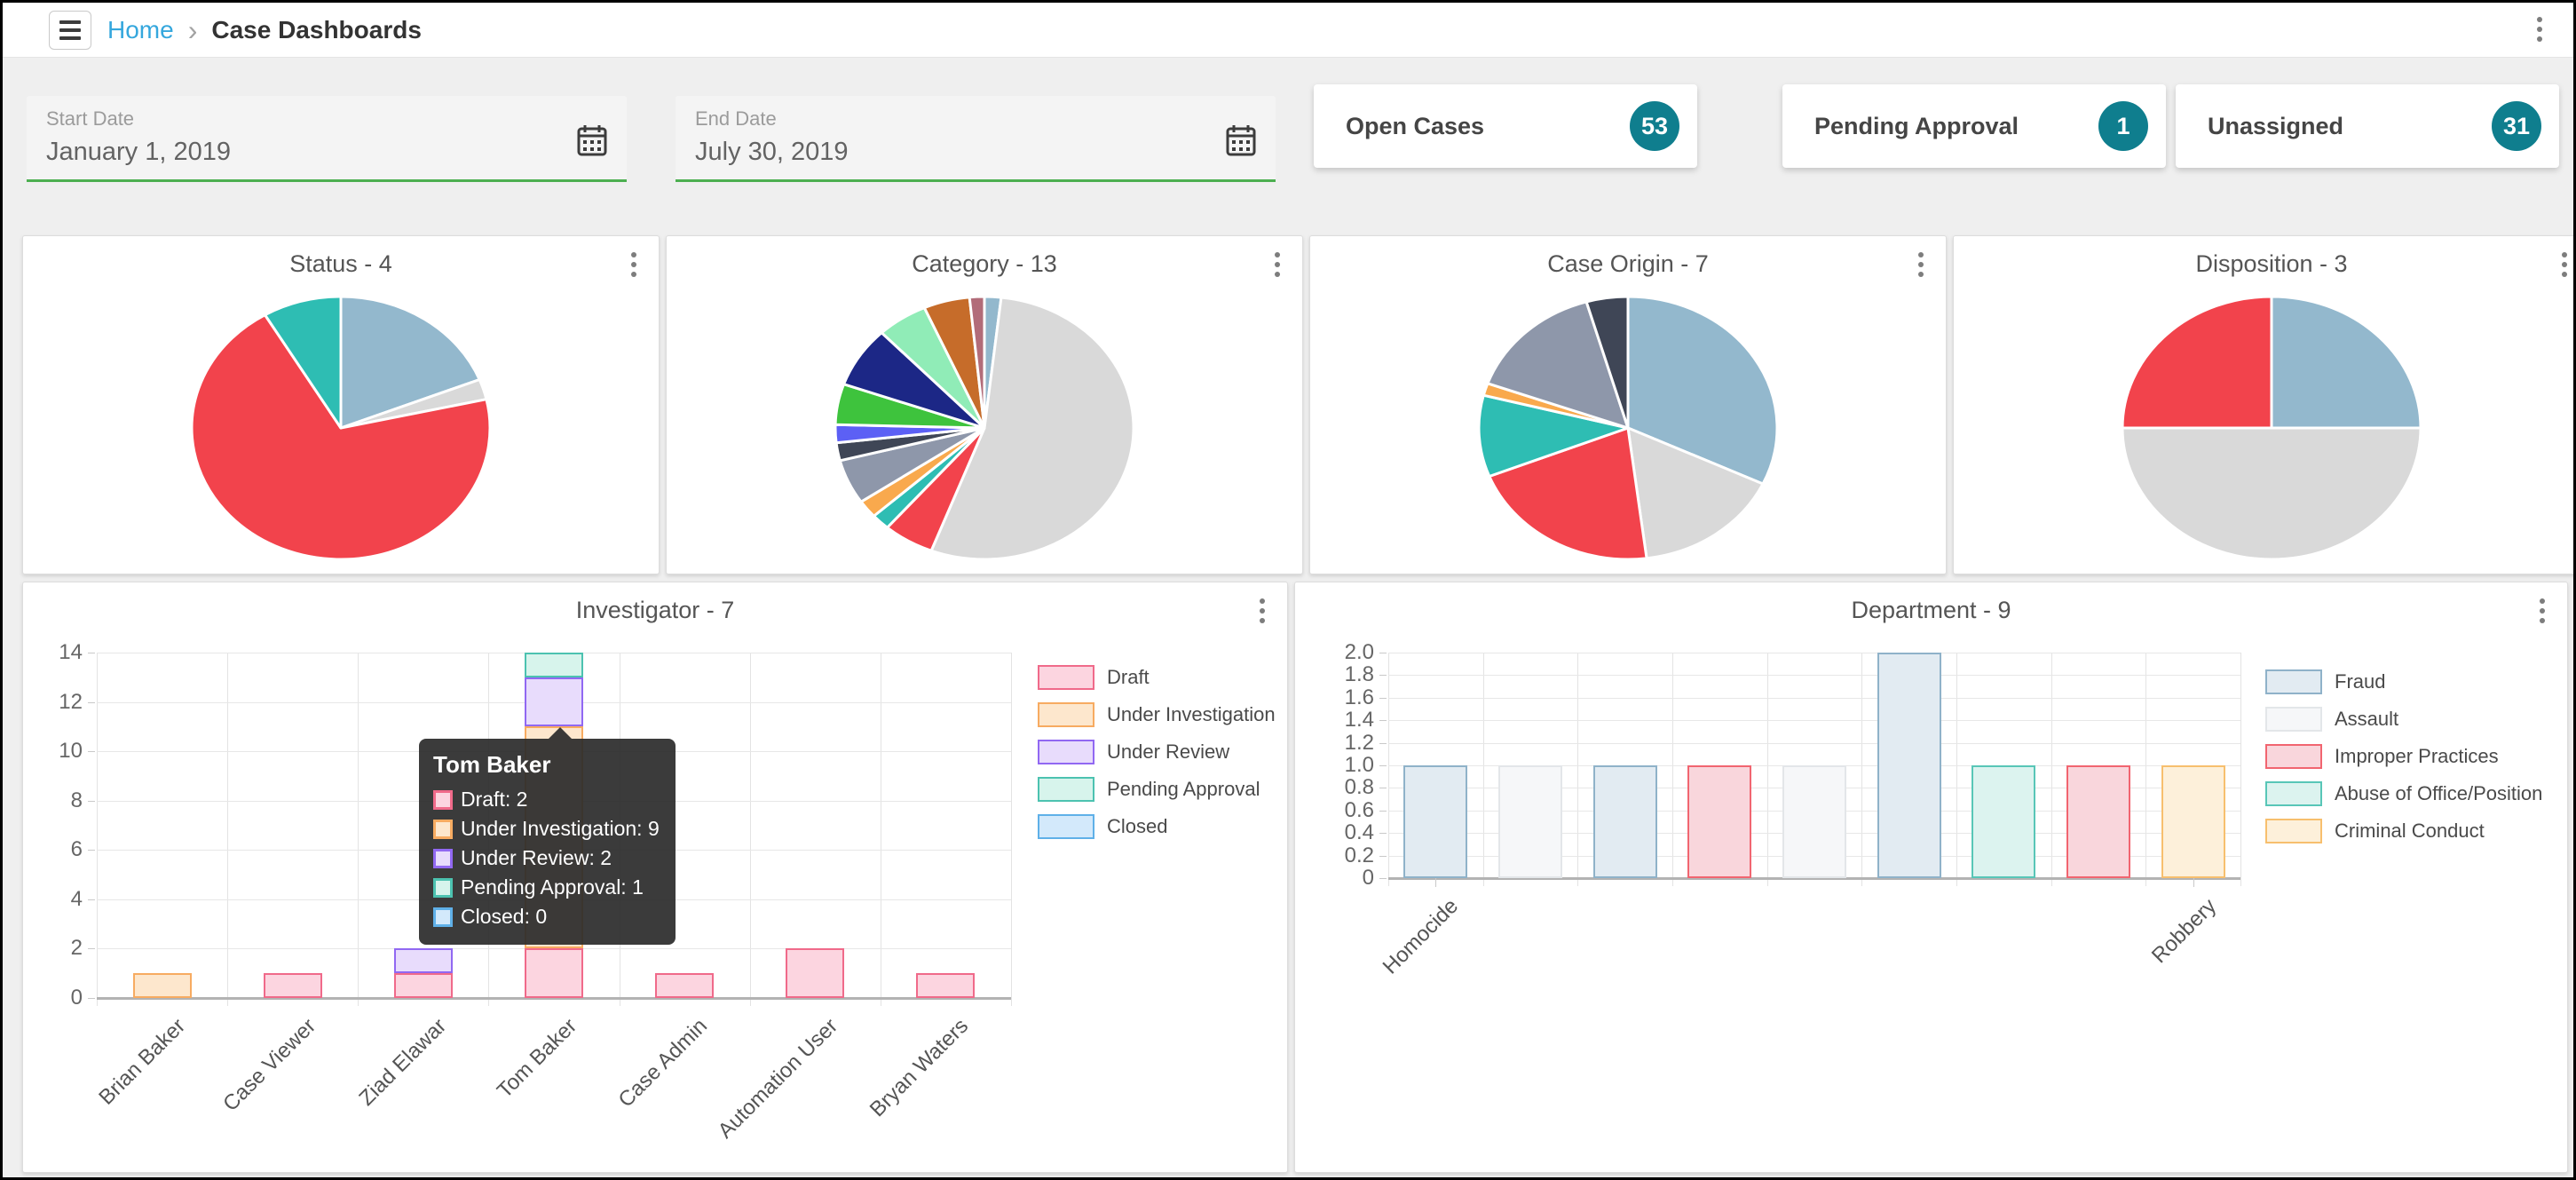 The width and height of the screenshot is (2576, 1180). Describe the element at coordinates (162, 985) in the screenshot. I see `bar-segment-under-investigation` at that location.